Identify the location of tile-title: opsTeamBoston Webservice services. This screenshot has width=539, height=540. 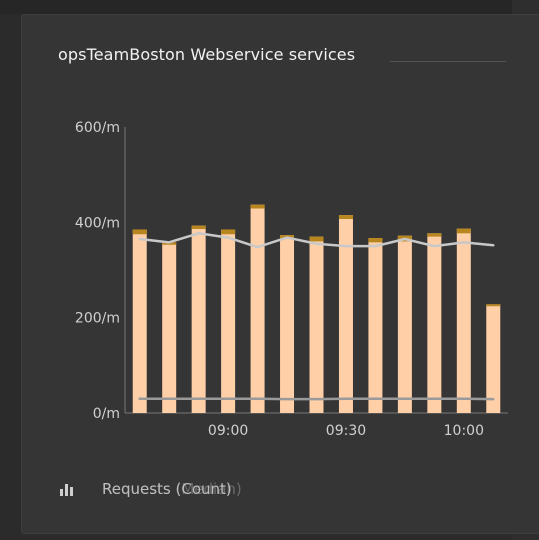
(207, 54).